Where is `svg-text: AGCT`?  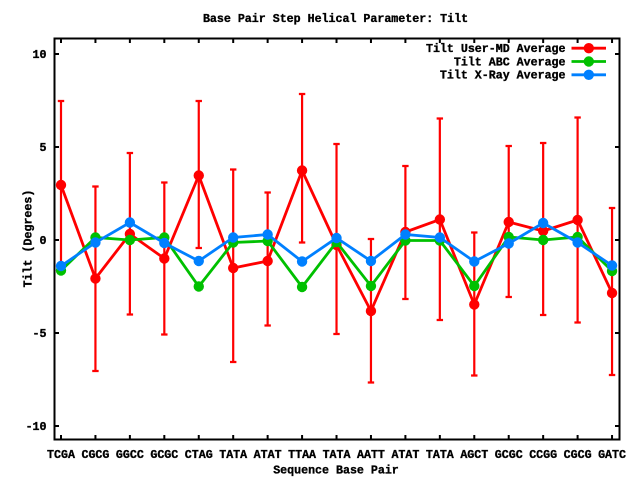 svg-text: AGCT is located at coordinates (474, 455).